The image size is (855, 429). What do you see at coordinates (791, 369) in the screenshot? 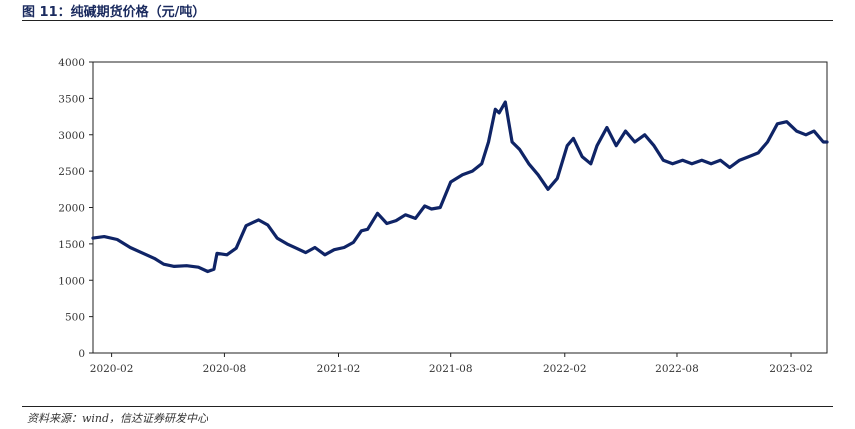
I see `x-tick-label: 2023-02` at bounding box center [791, 369].